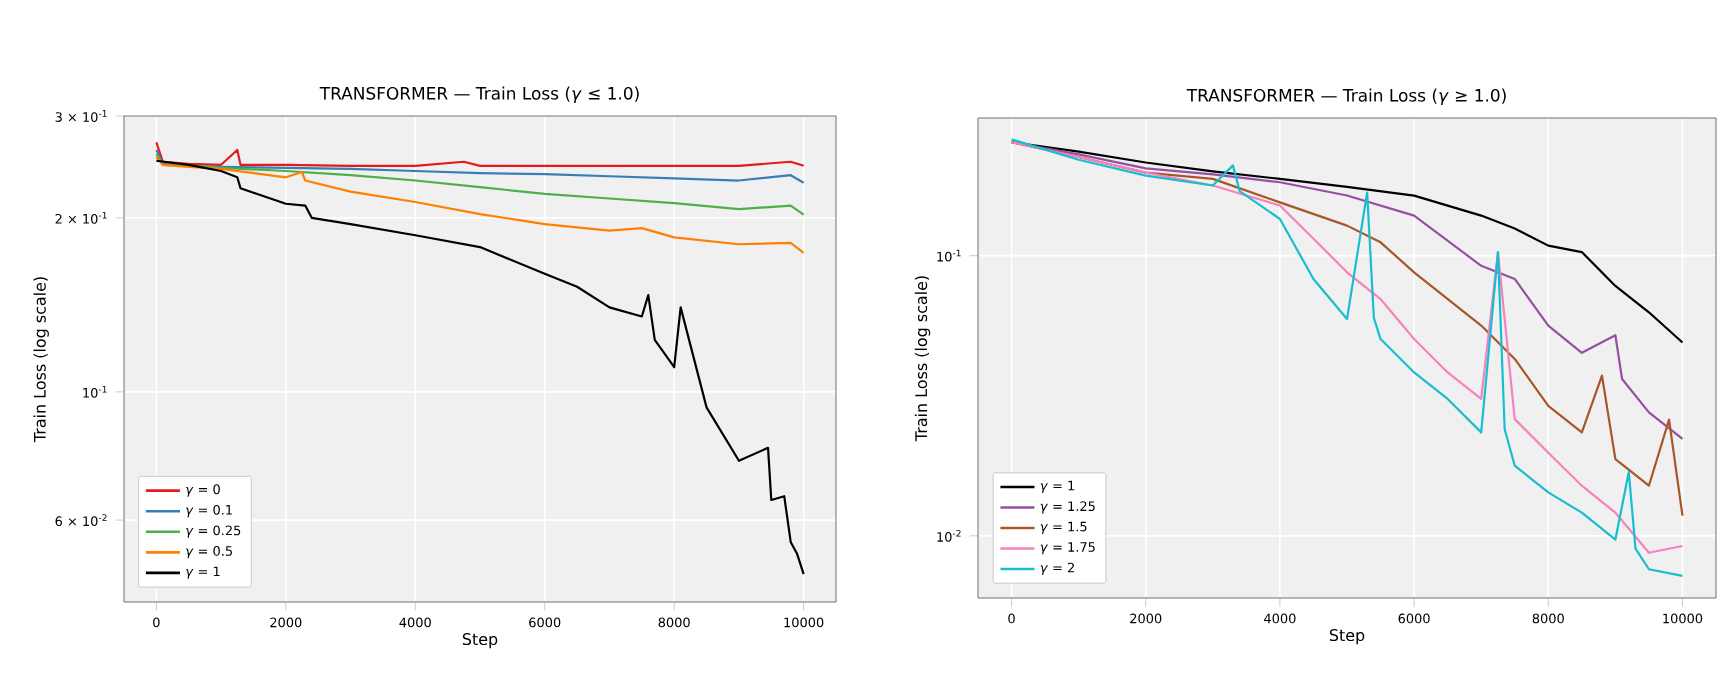 The image size is (1730, 674). What do you see at coordinates (479, 94) in the screenshot?
I see `chart-title: TRANSFORMER — Train Loss (γ ≤ 1.0)` at bounding box center [479, 94].